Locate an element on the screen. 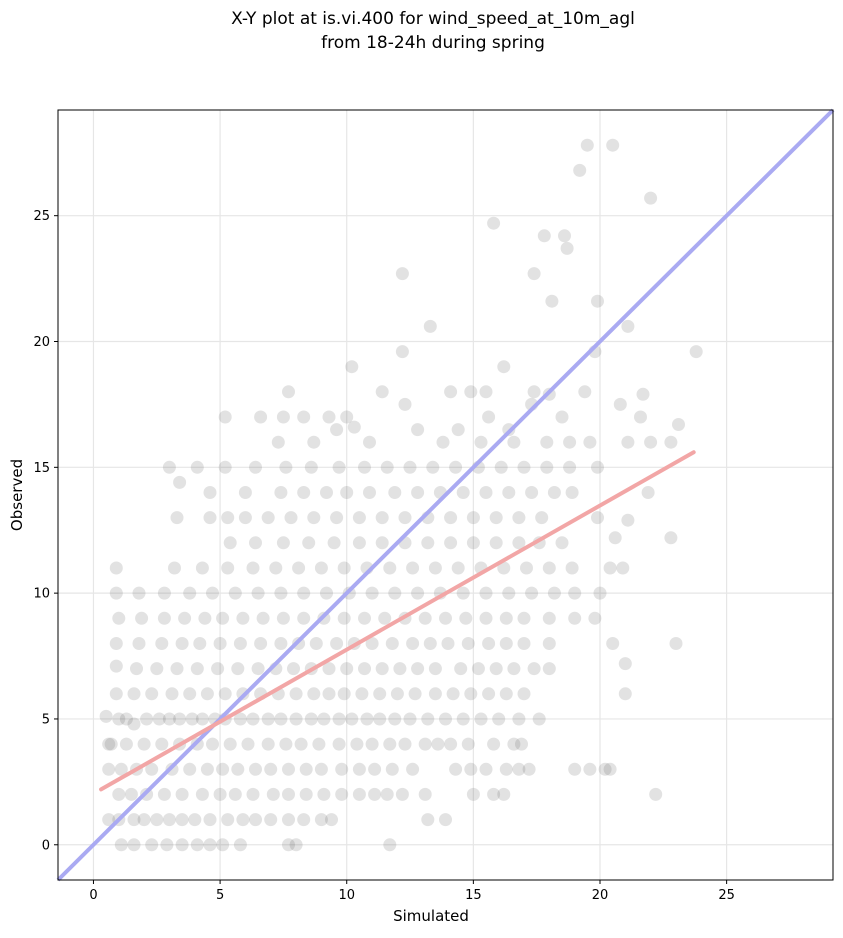  chart-subtitle: from 18-24h during spring is located at coordinates (433, 43).